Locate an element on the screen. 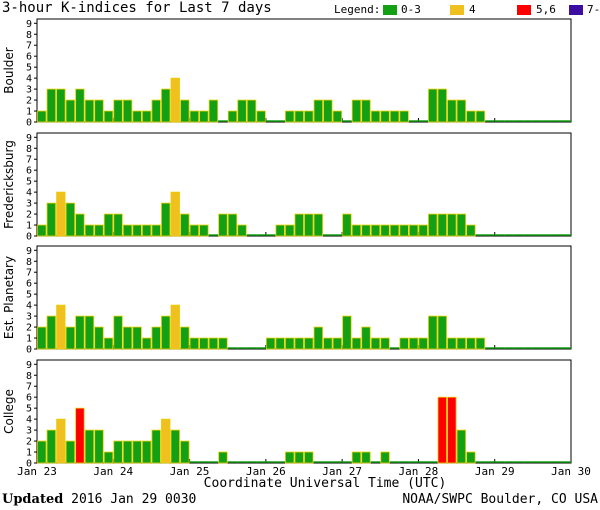  y-tick-label: 6 is located at coordinates (29, 398).